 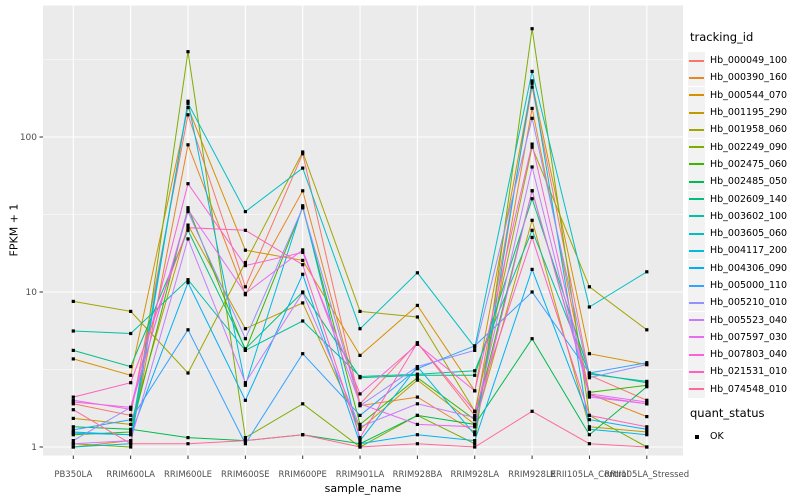 I want to click on legend-item: Hb_000544_070, so click(x=744, y=95).